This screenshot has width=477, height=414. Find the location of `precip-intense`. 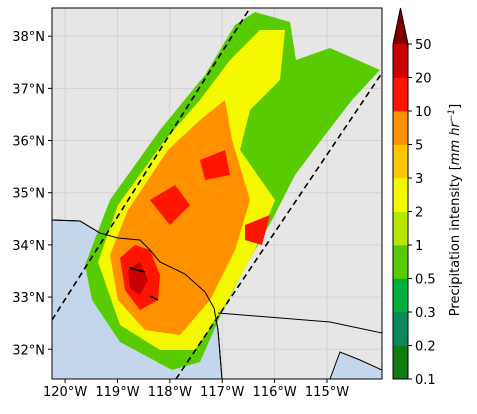

precip-intense is located at coordinates (210, 197).